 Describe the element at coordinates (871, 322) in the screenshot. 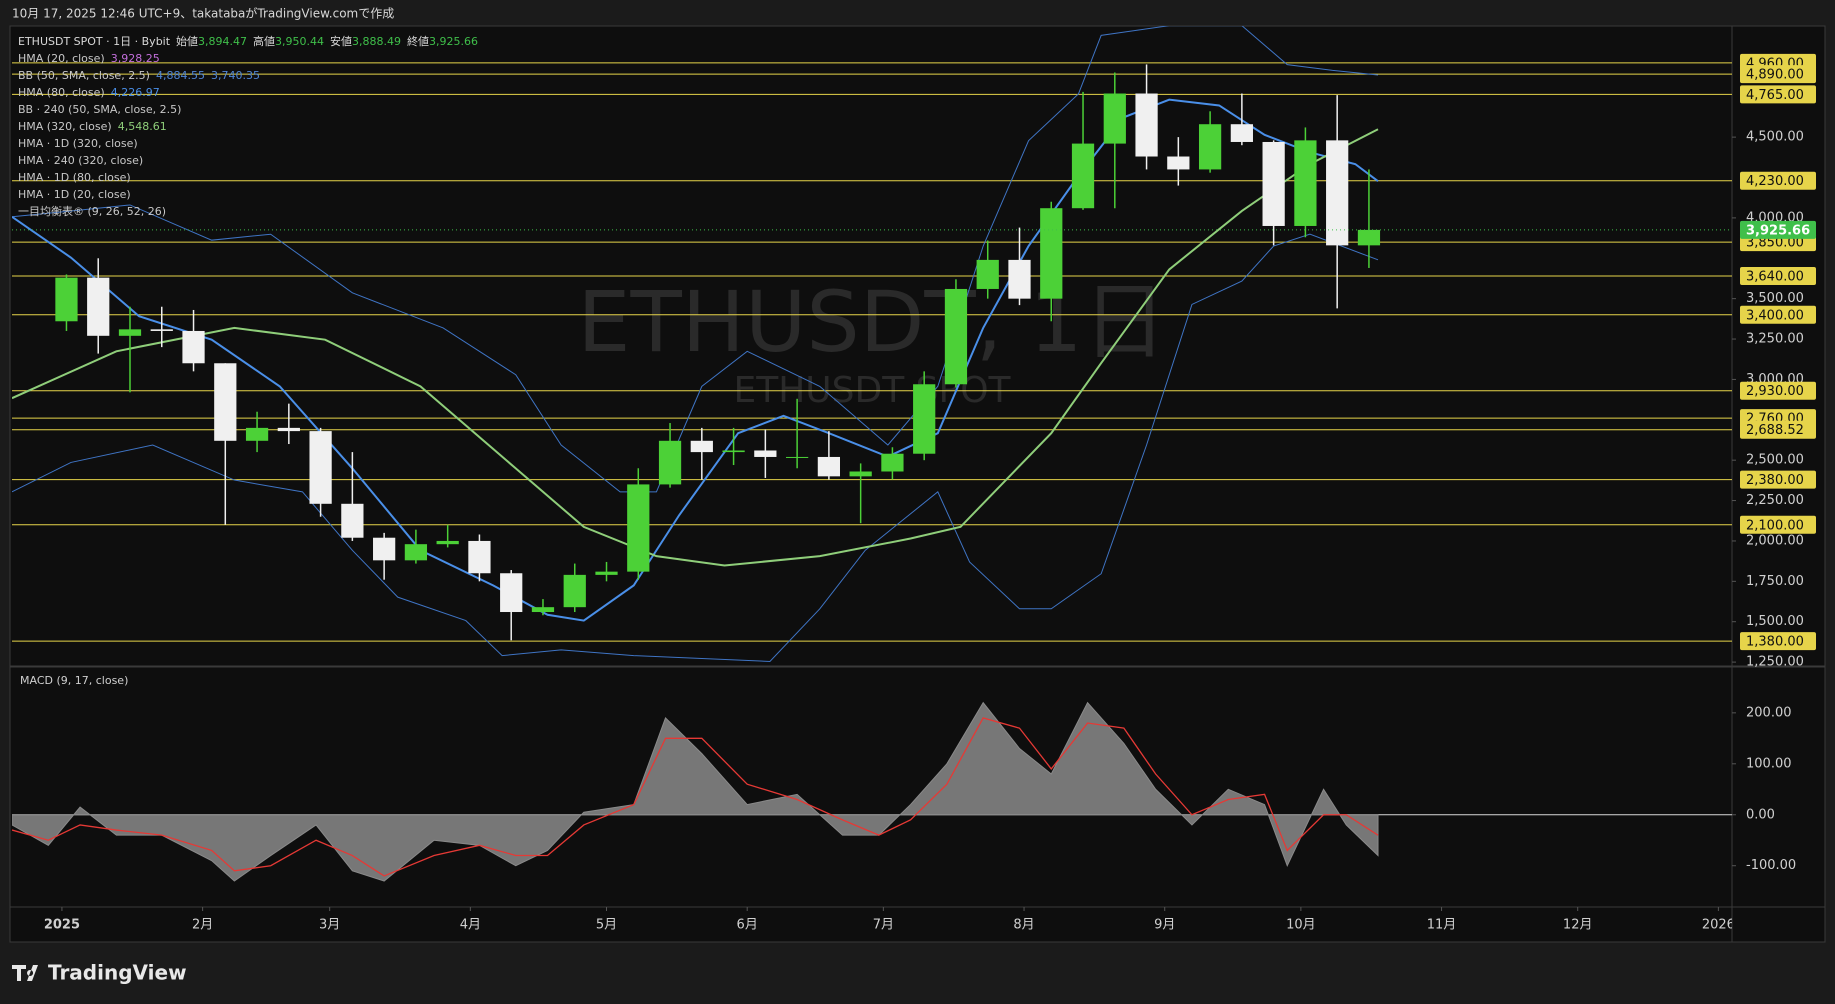

I see `watermark-title: ETHUSDT, 1日` at that location.